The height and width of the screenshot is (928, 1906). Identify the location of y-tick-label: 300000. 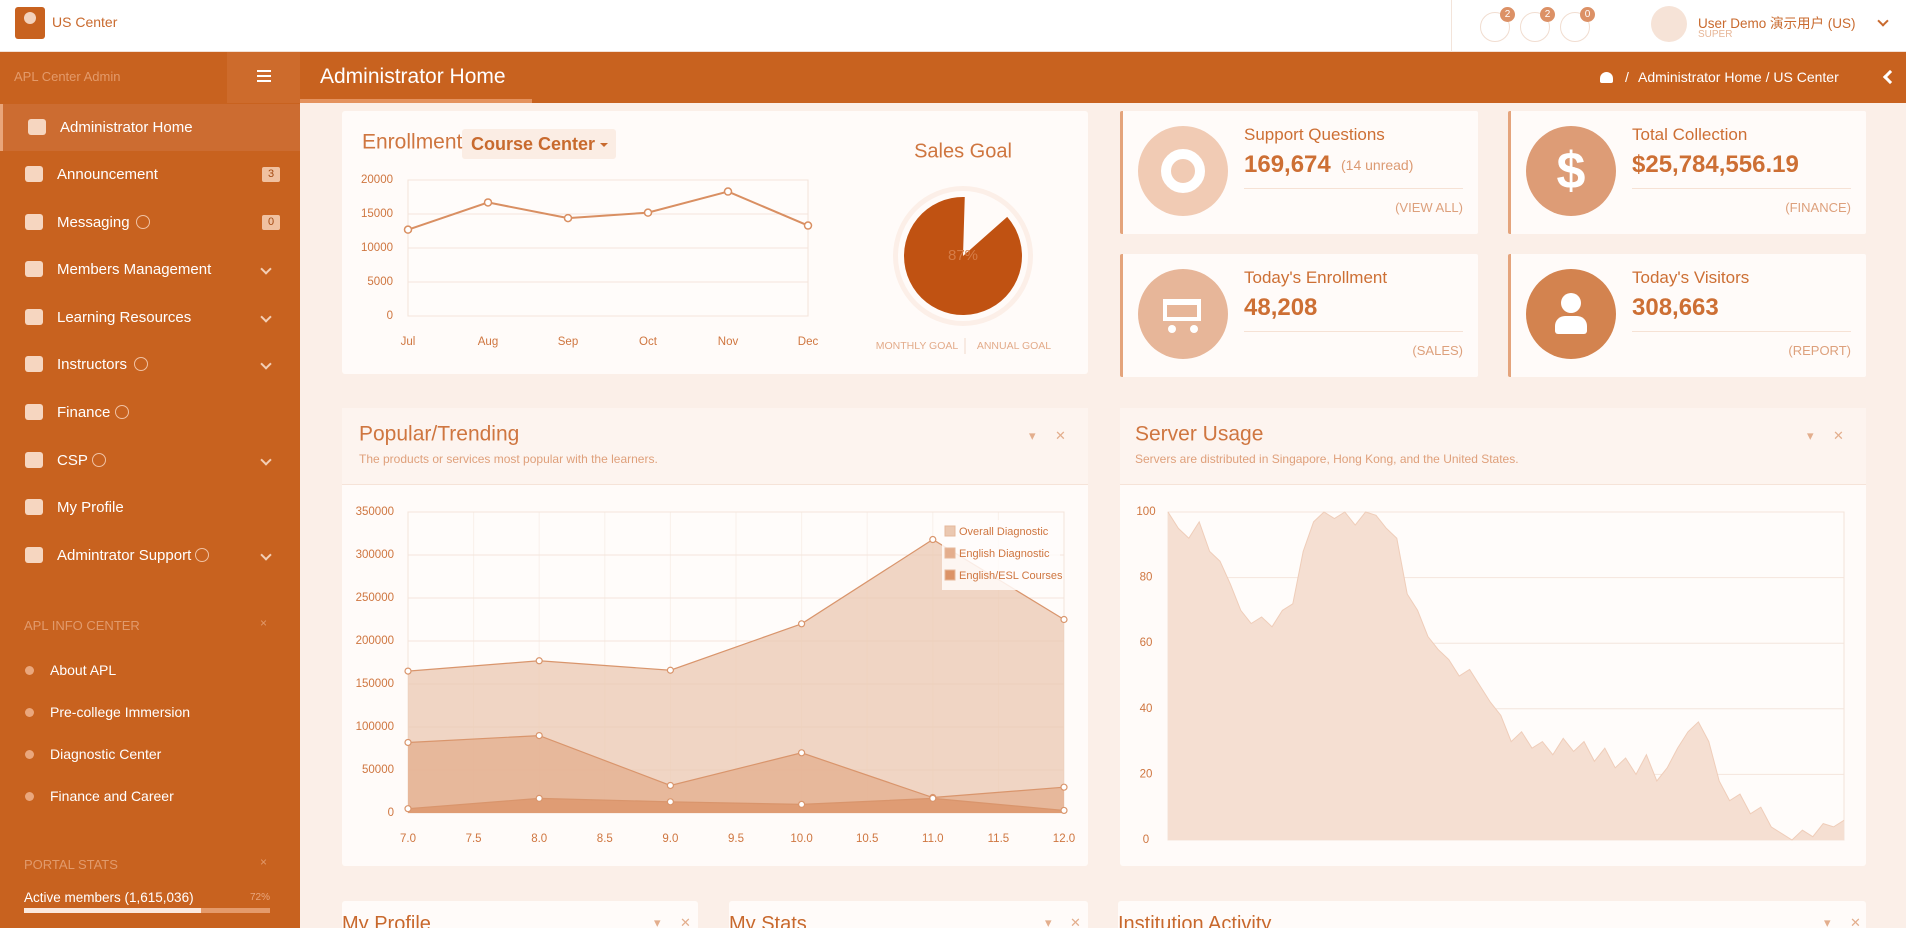
(375, 555).